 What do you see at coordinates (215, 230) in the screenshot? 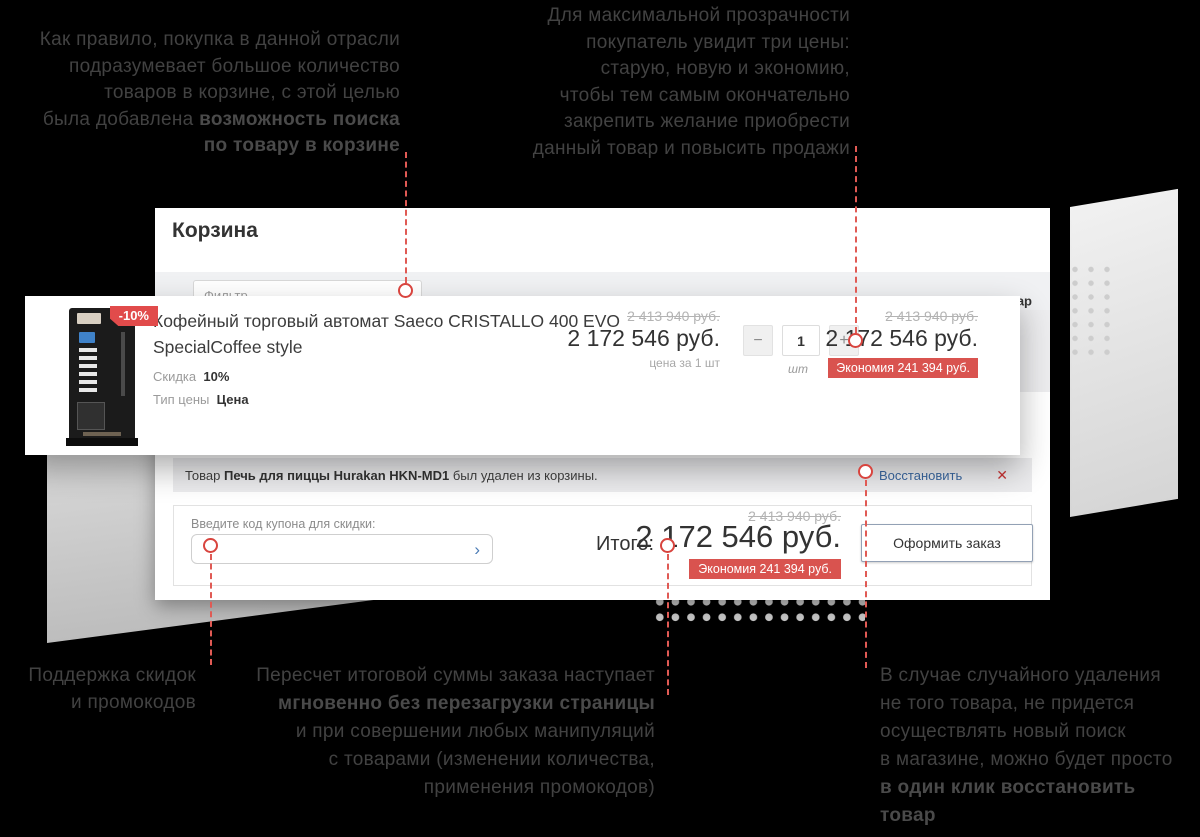
I see `page-title: Корзина` at bounding box center [215, 230].